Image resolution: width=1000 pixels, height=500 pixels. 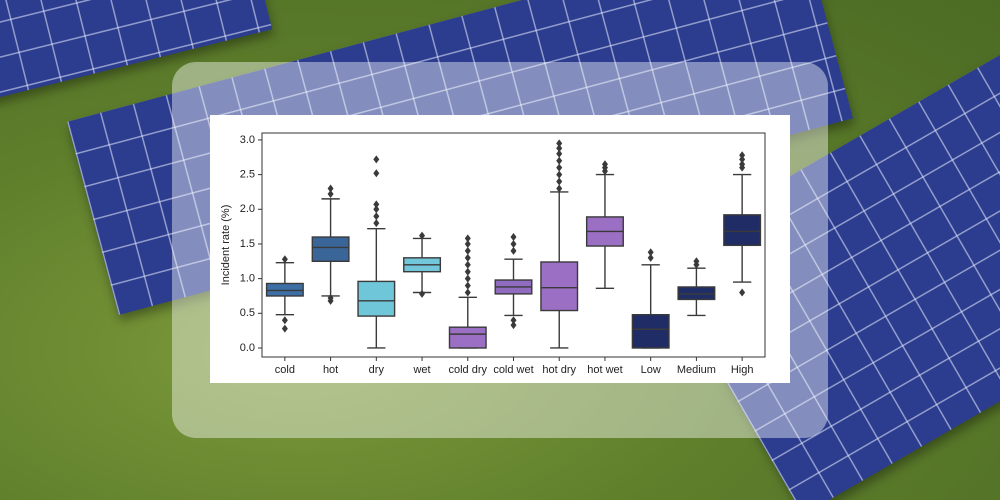 What do you see at coordinates (247, 313) in the screenshot?
I see `y-tick-label: 0.5` at bounding box center [247, 313].